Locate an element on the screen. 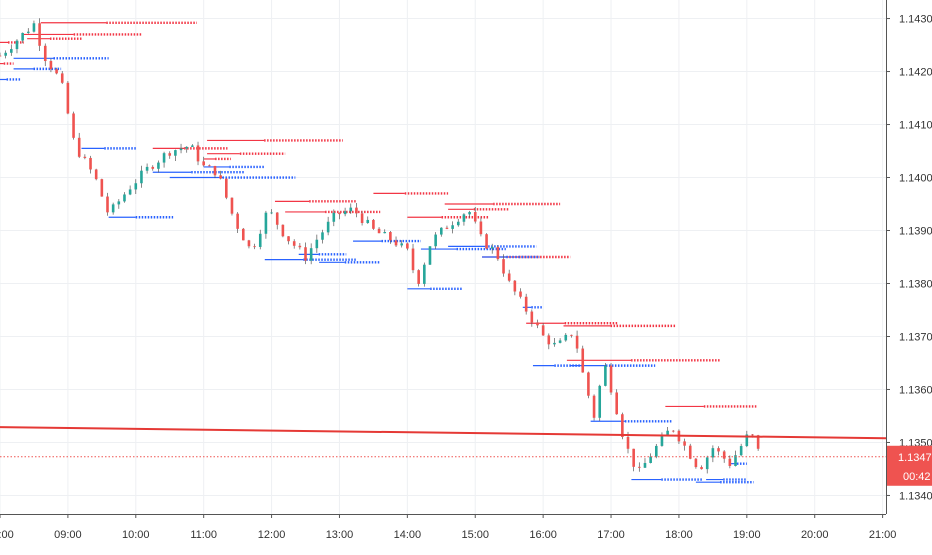  price-tick-label: 1.14100 is located at coordinates (915, 126).